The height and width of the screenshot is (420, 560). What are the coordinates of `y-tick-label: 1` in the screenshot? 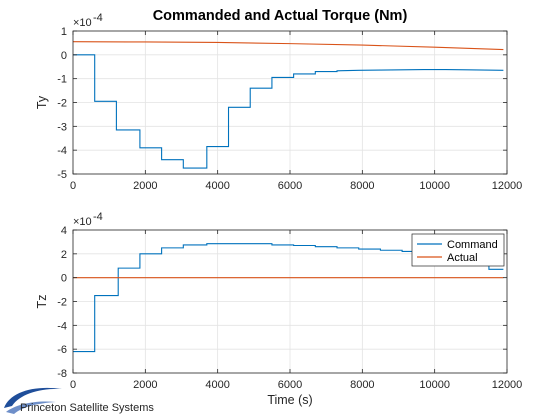 It's located at (64, 32).